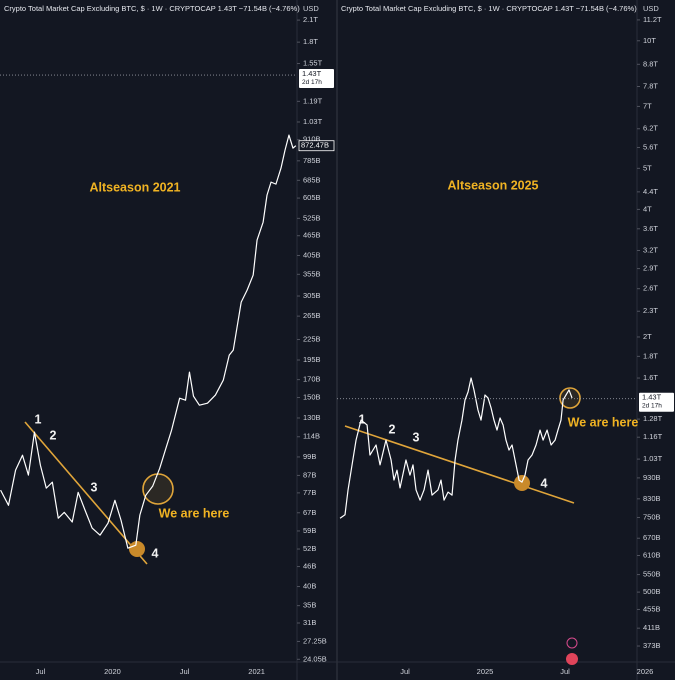  I want to click on y-tick-label: 130B, so click(312, 417).